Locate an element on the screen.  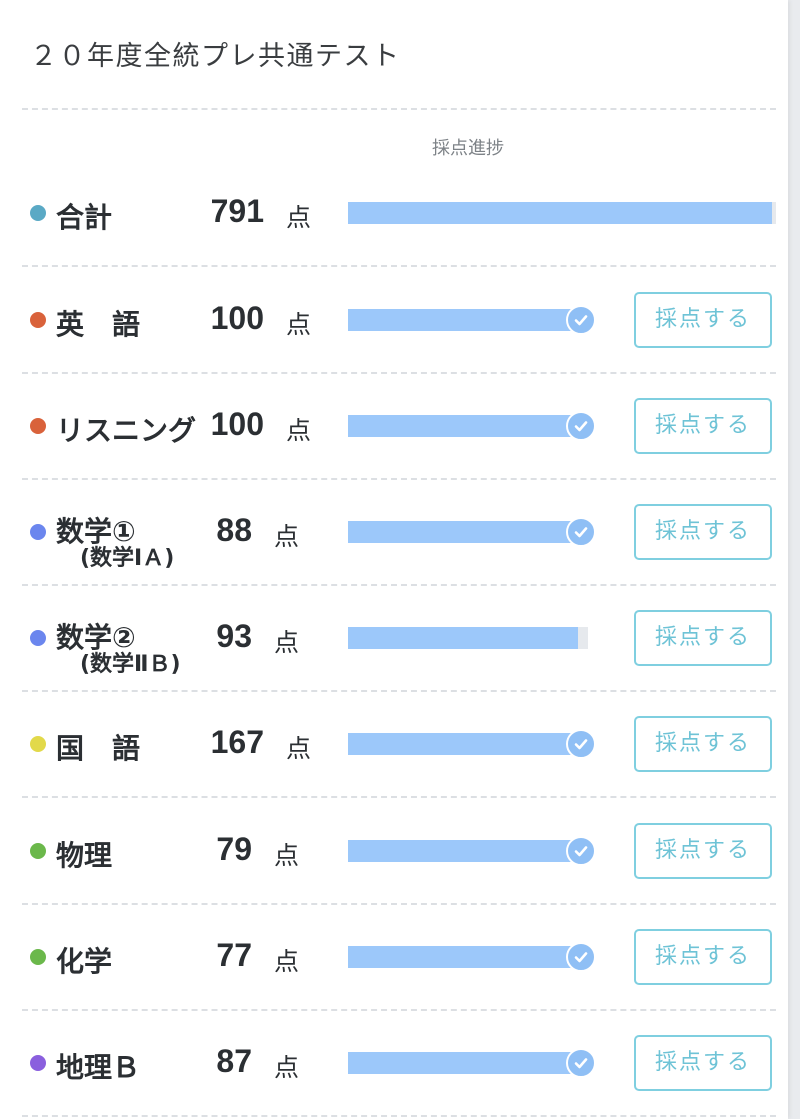
subject-label: 合計 is located at coordinates (84, 217).